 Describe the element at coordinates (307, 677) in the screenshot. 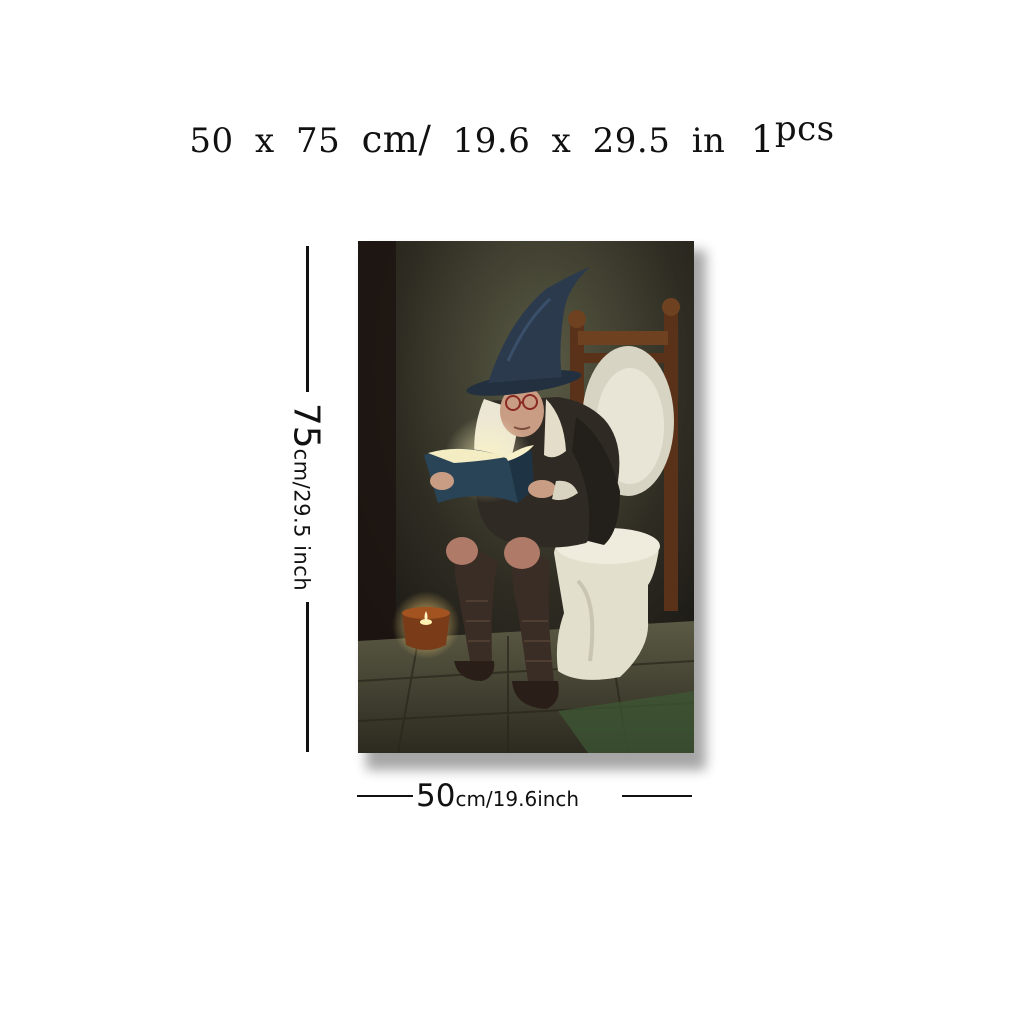

I see `height-dimension-line-bottom` at that location.